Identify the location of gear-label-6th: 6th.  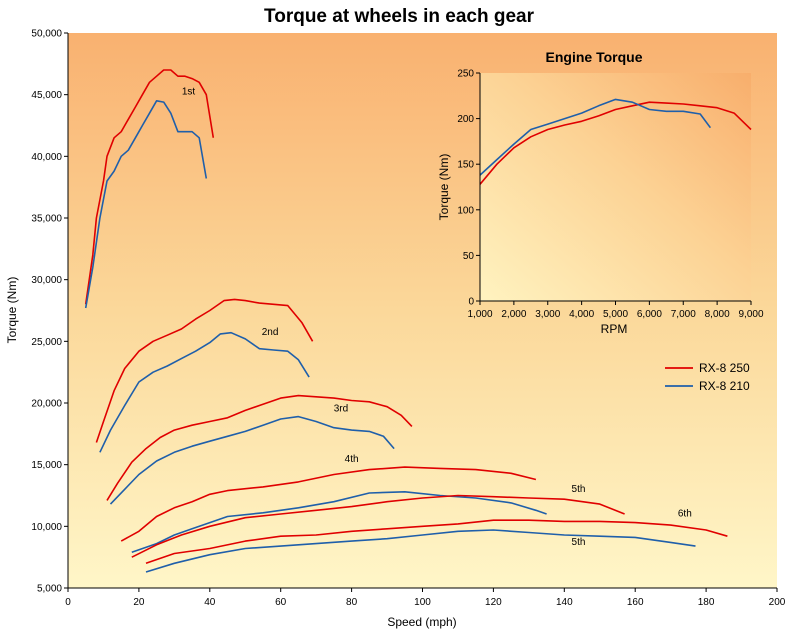
(685, 513).